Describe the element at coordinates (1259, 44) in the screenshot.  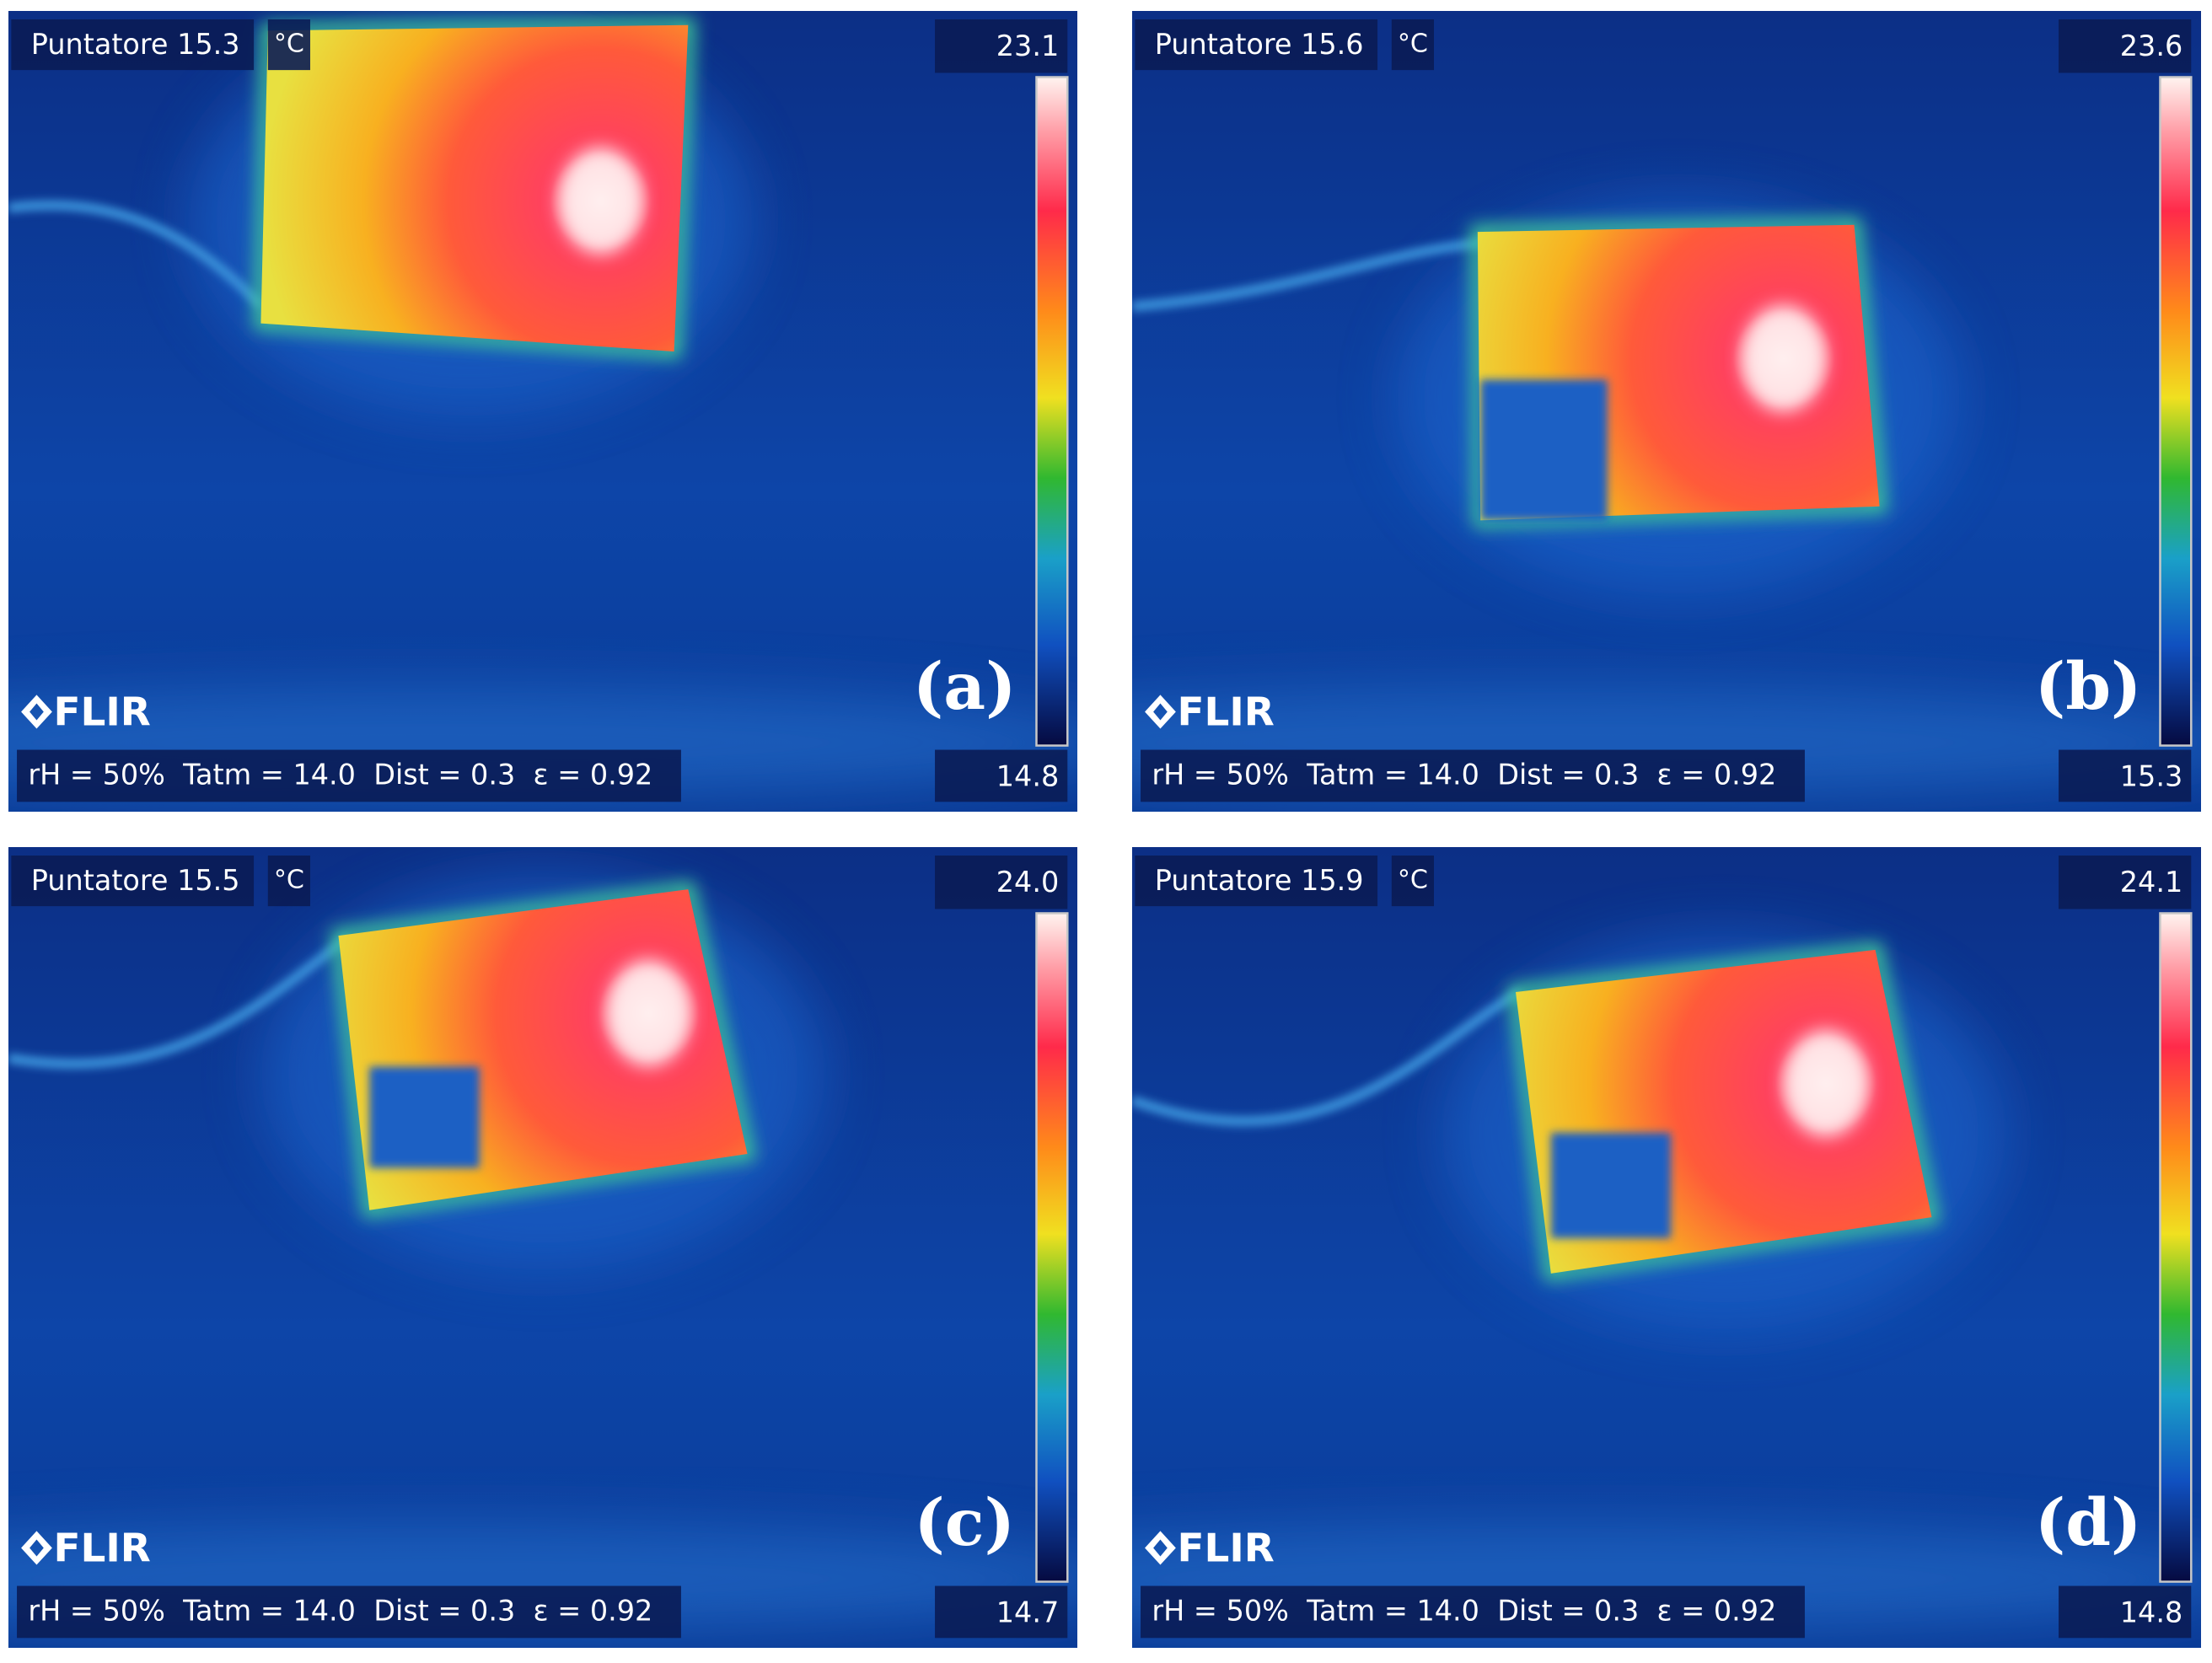
I see `pointer-reading: Puntatore 15.6` at that location.